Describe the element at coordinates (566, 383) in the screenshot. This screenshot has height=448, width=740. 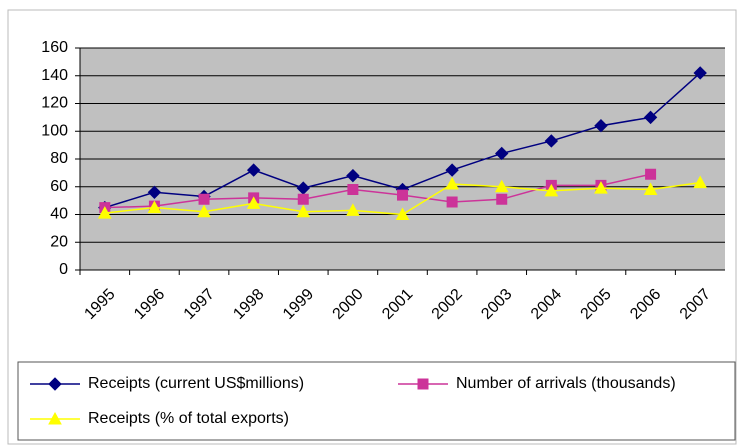
I see `legend-label: Number of arrivals (thousands)` at that location.